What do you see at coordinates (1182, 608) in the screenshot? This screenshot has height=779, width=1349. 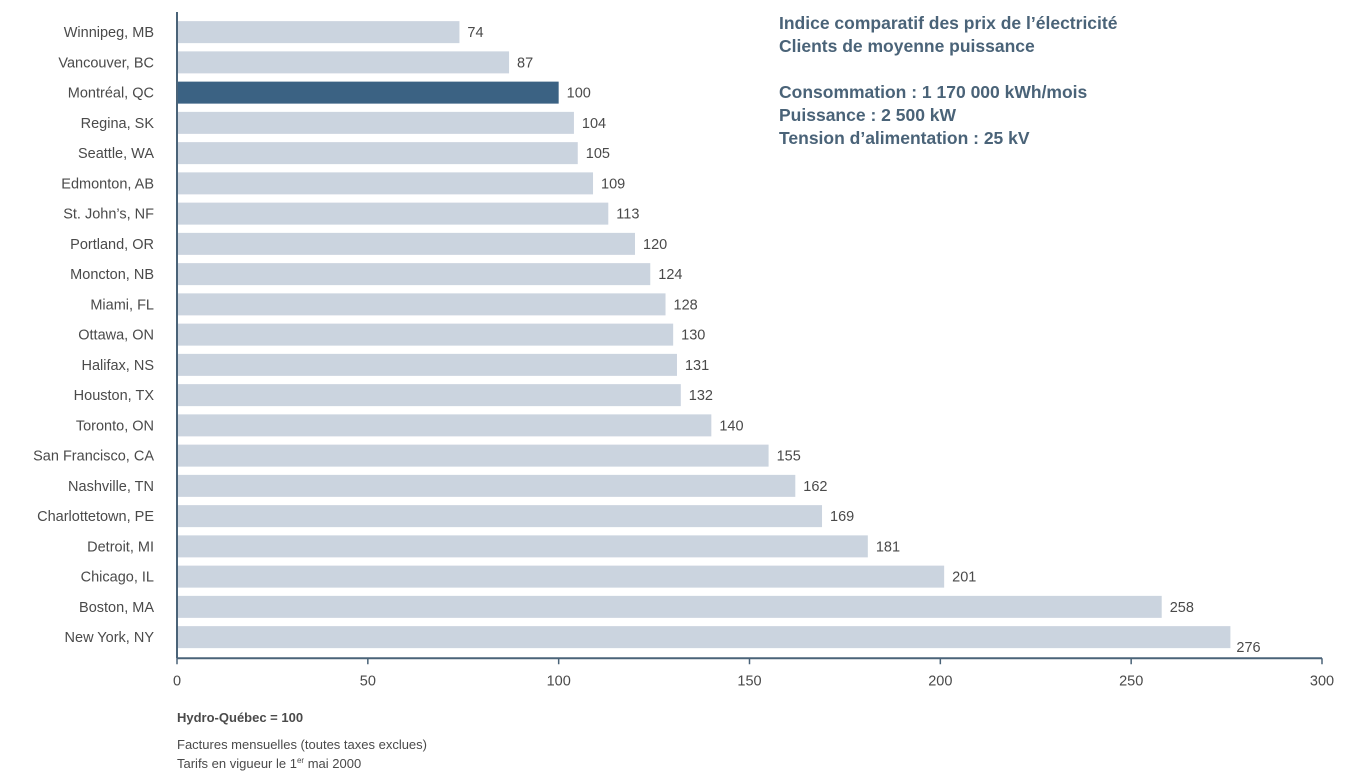 I see `data-label: 258` at bounding box center [1182, 608].